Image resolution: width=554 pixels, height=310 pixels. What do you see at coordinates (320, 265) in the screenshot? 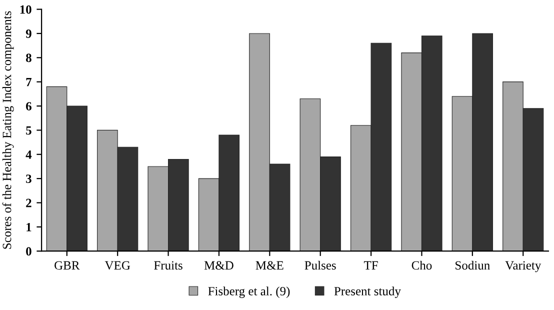
I see `x-tick-label: Pulses` at bounding box center [320, 265].